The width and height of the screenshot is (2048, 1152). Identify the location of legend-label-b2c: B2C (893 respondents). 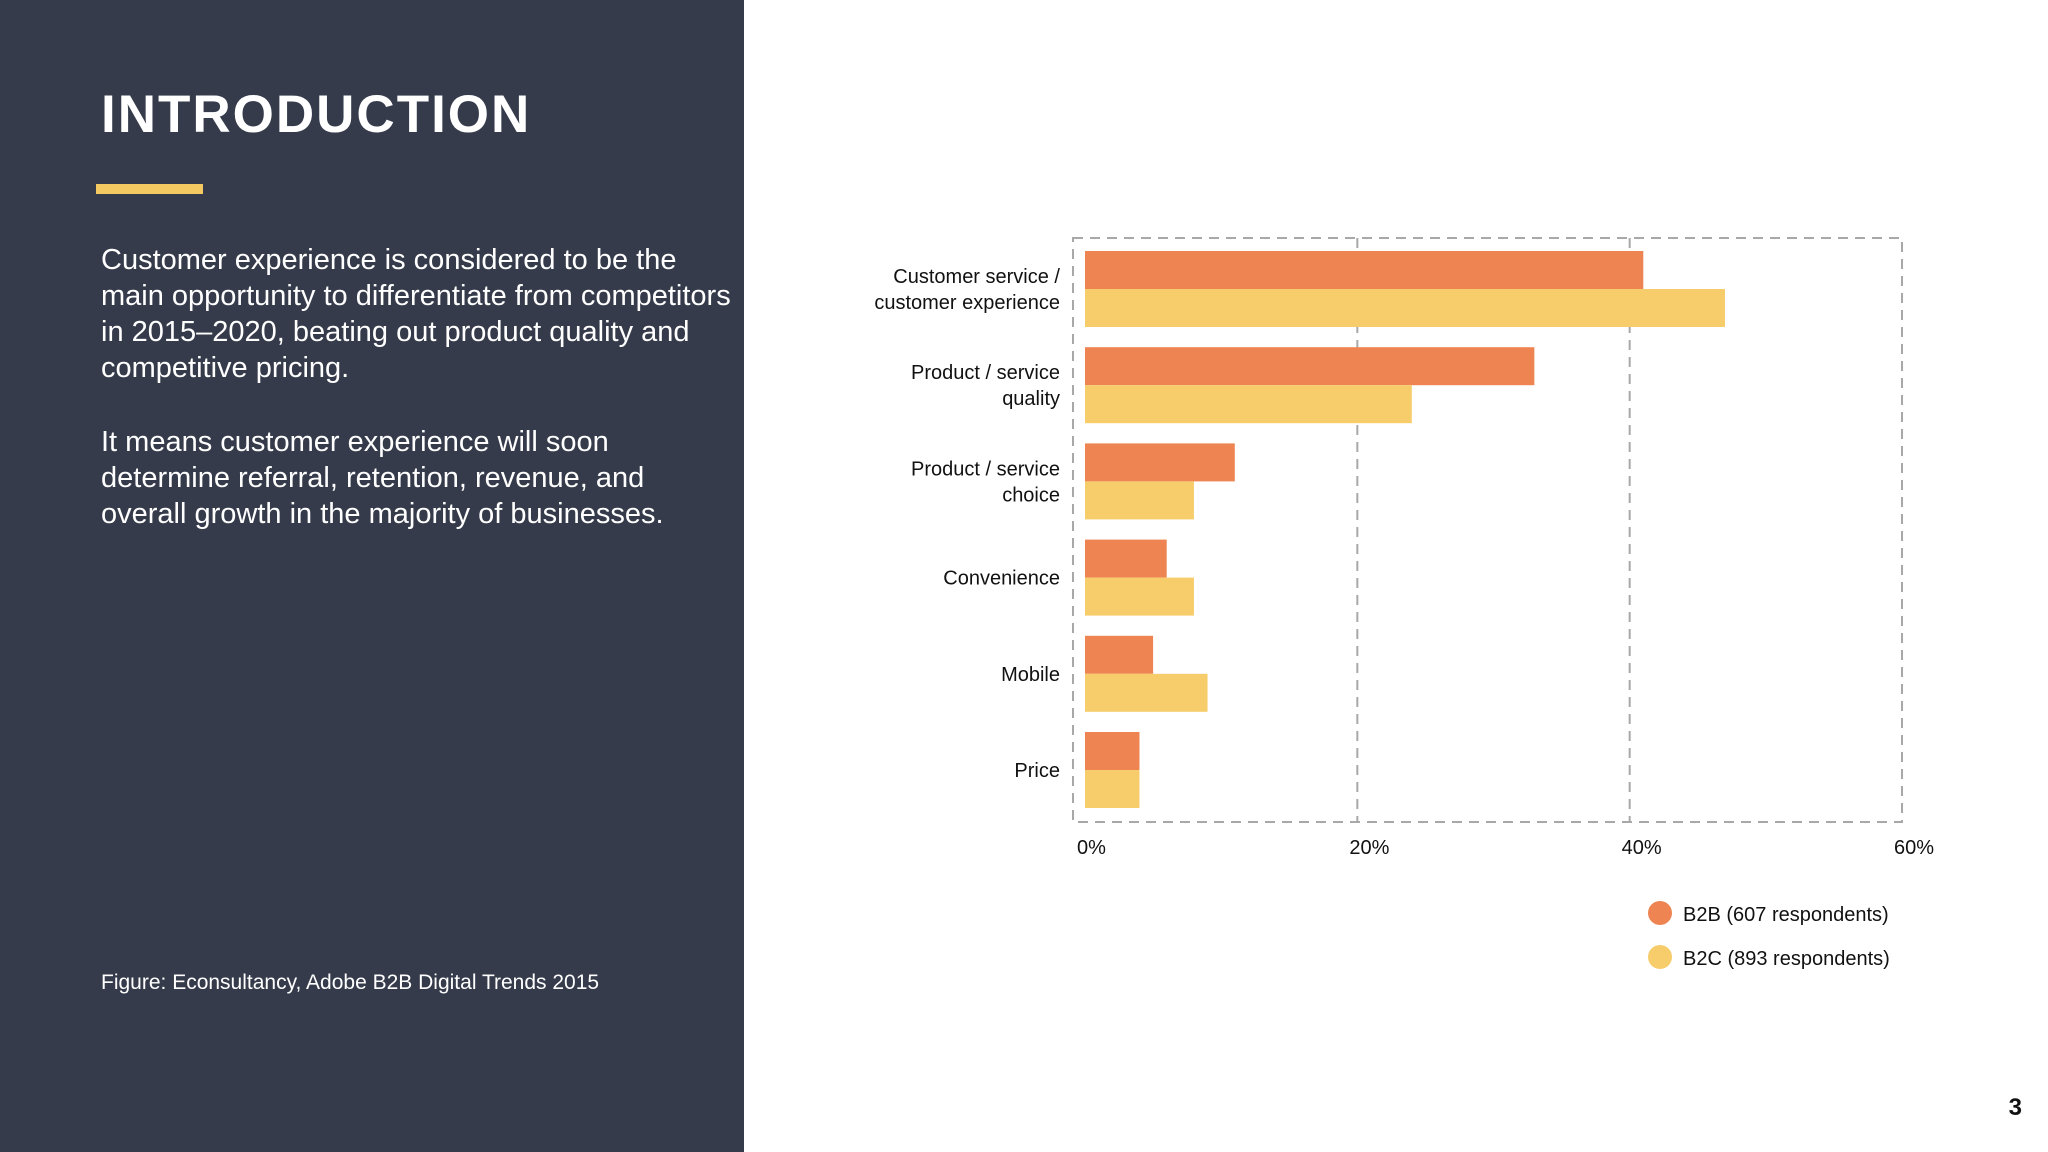
(1786, 959).